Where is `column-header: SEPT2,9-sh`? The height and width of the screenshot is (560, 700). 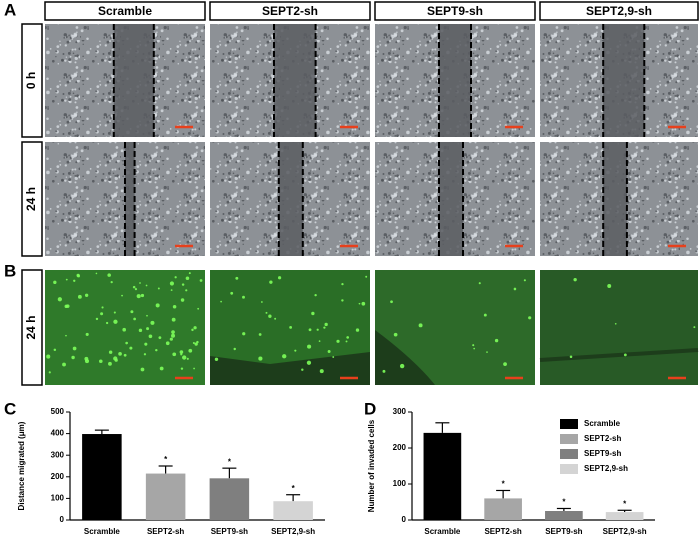
column-header: SEPT2,9-sh is located at coordinates (619, 11).